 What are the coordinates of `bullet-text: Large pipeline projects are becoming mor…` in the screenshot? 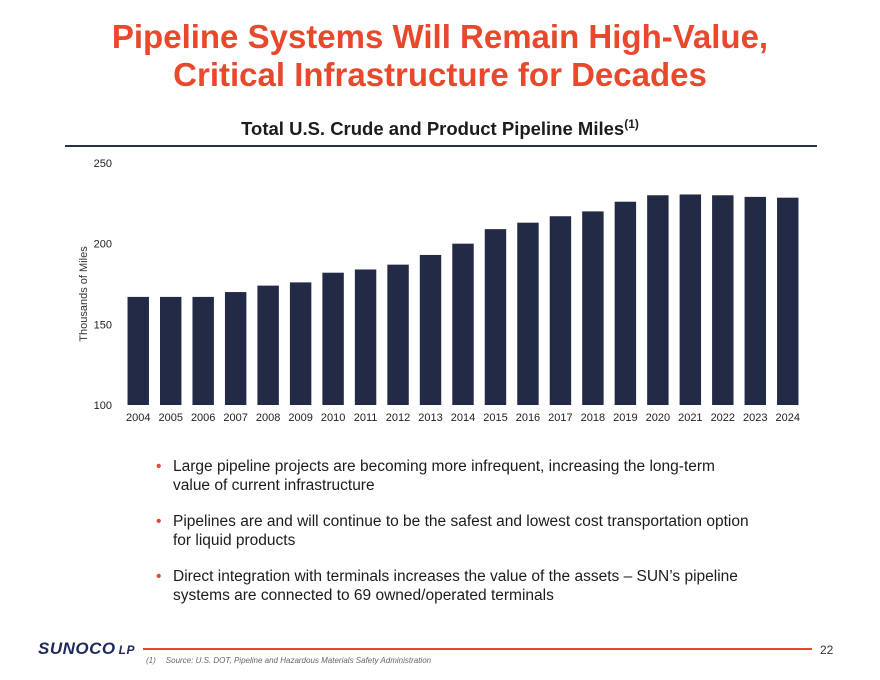 It's located at (444, 476).